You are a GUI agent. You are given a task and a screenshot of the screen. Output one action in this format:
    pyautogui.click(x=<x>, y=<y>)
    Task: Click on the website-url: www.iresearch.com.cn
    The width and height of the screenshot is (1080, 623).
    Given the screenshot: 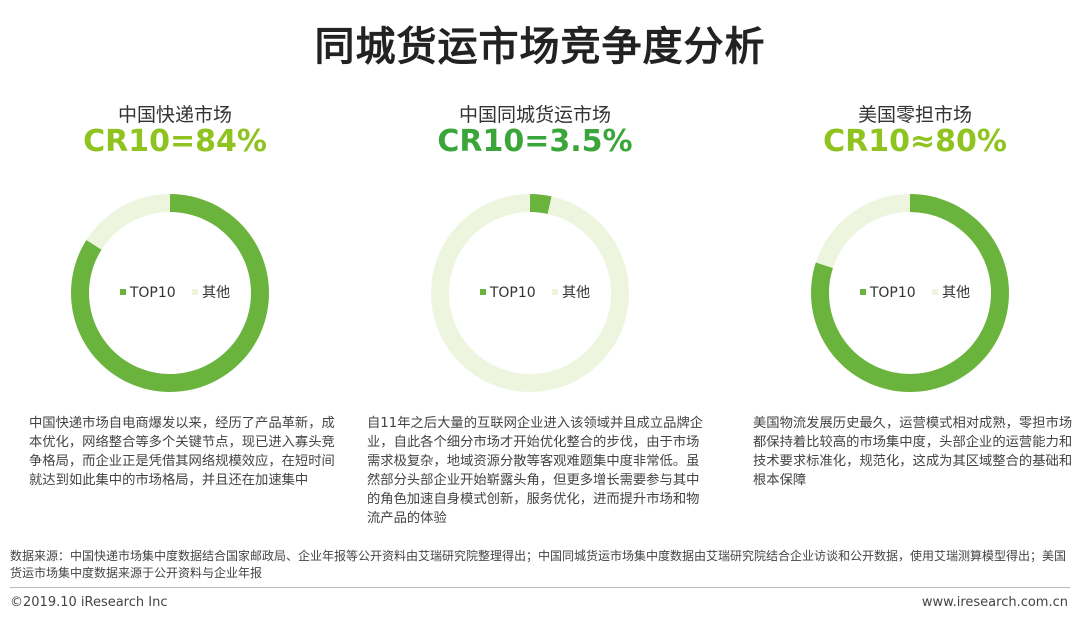 What is the action you would take?
    pyautogui.click(x=994, y=602)
    